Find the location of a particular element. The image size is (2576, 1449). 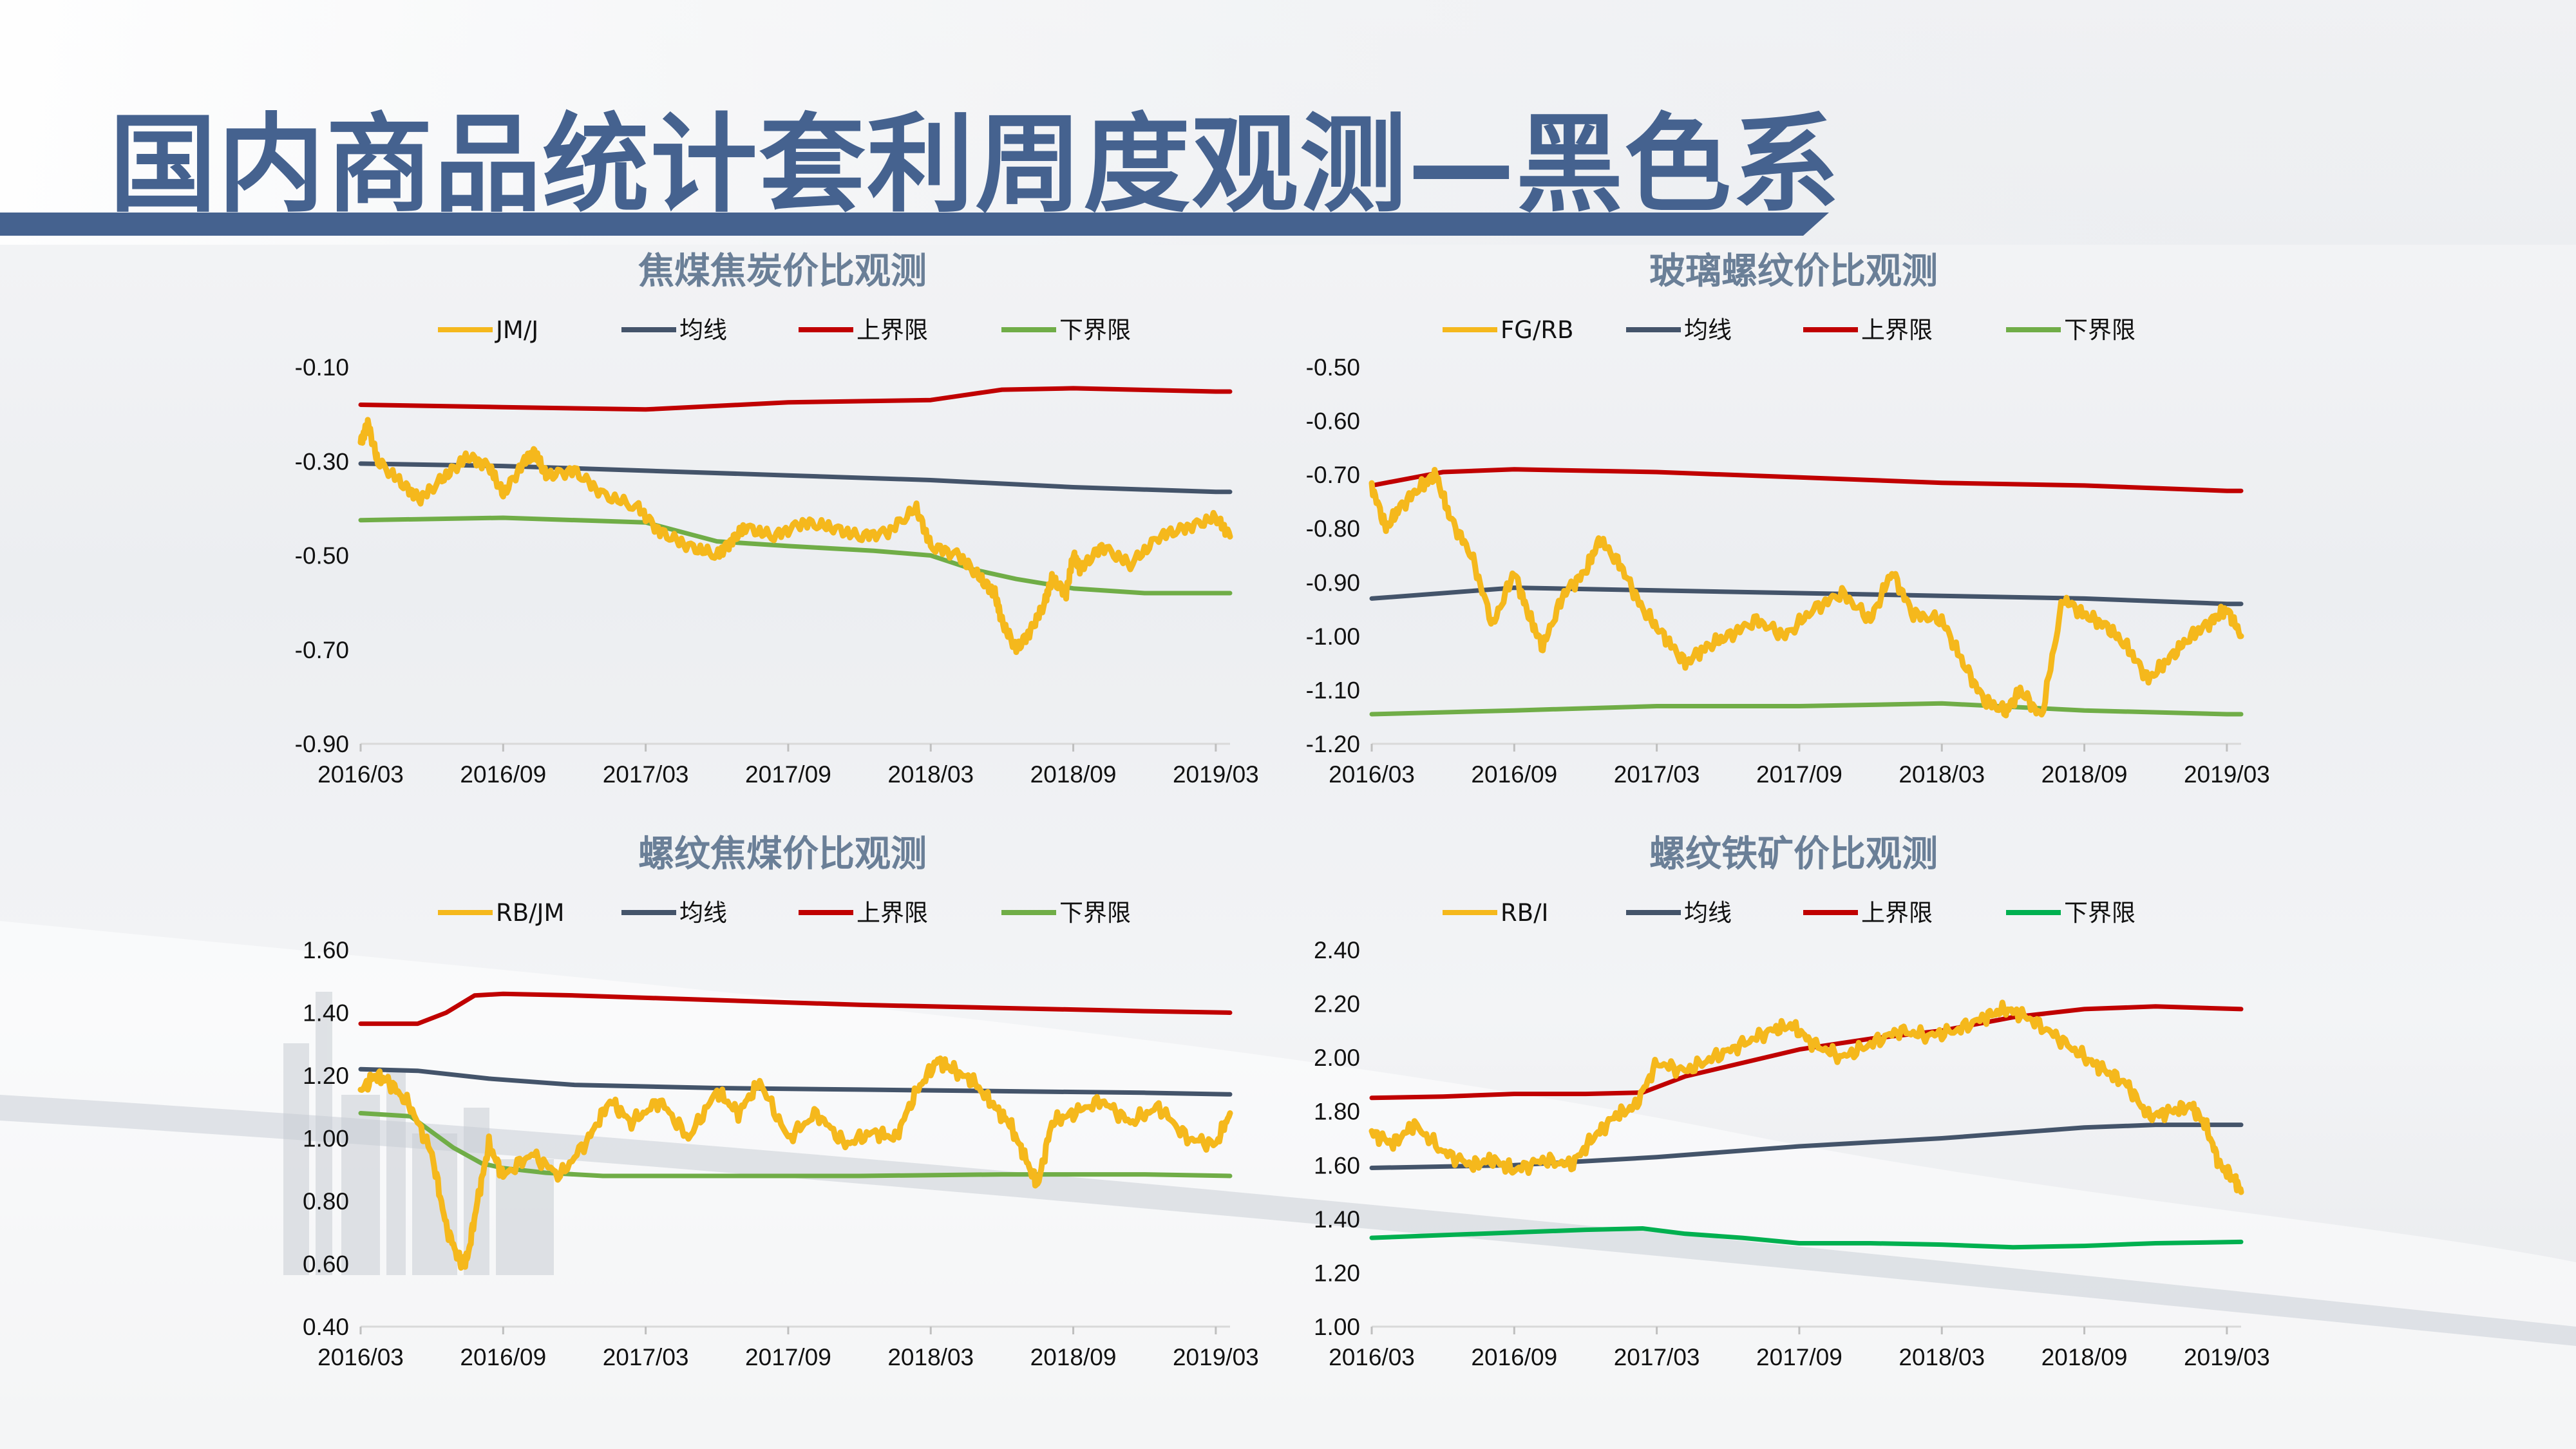

legend-label: FG/RB is located at coordinates (1537, 330).